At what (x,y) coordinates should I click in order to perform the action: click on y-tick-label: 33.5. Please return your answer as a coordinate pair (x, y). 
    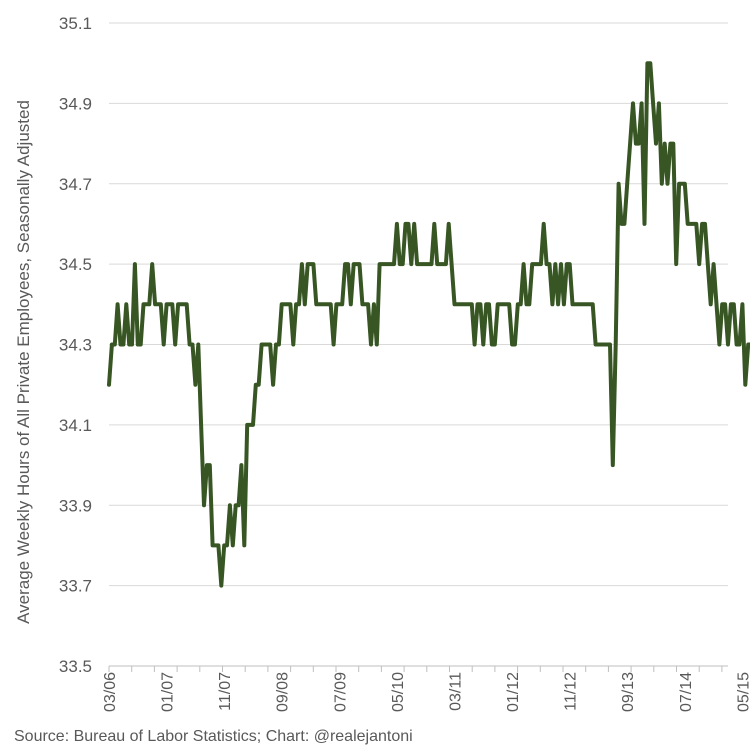
    Looking at the image, I should click on (75, 666).